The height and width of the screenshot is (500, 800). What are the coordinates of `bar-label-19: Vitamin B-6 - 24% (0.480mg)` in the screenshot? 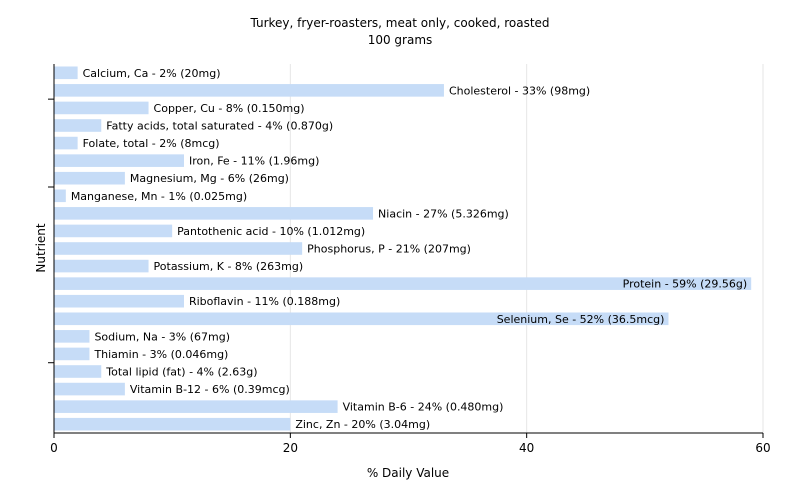 It's located at (423, 407).